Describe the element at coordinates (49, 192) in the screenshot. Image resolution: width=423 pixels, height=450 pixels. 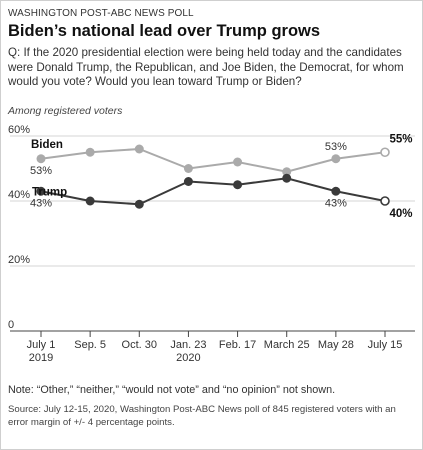
I see `trump-series-label: Trump` at that location.